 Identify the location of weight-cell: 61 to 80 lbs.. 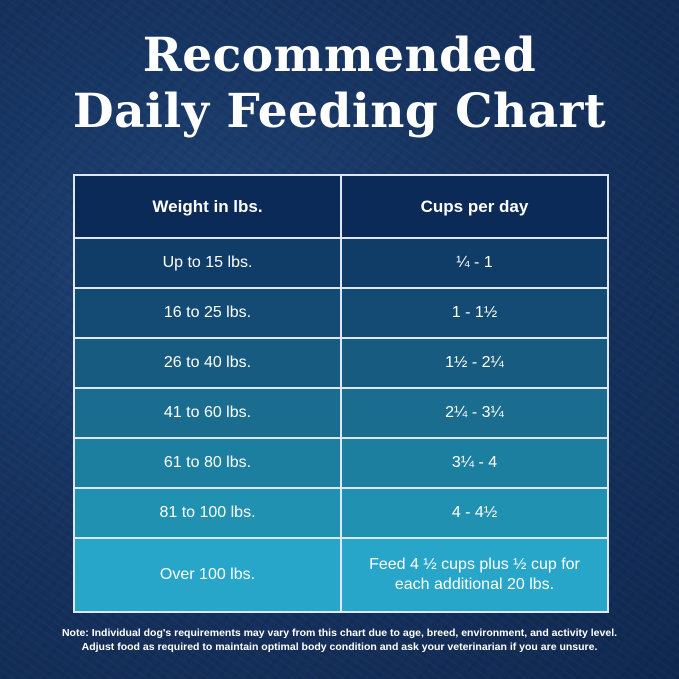
(207, 463).